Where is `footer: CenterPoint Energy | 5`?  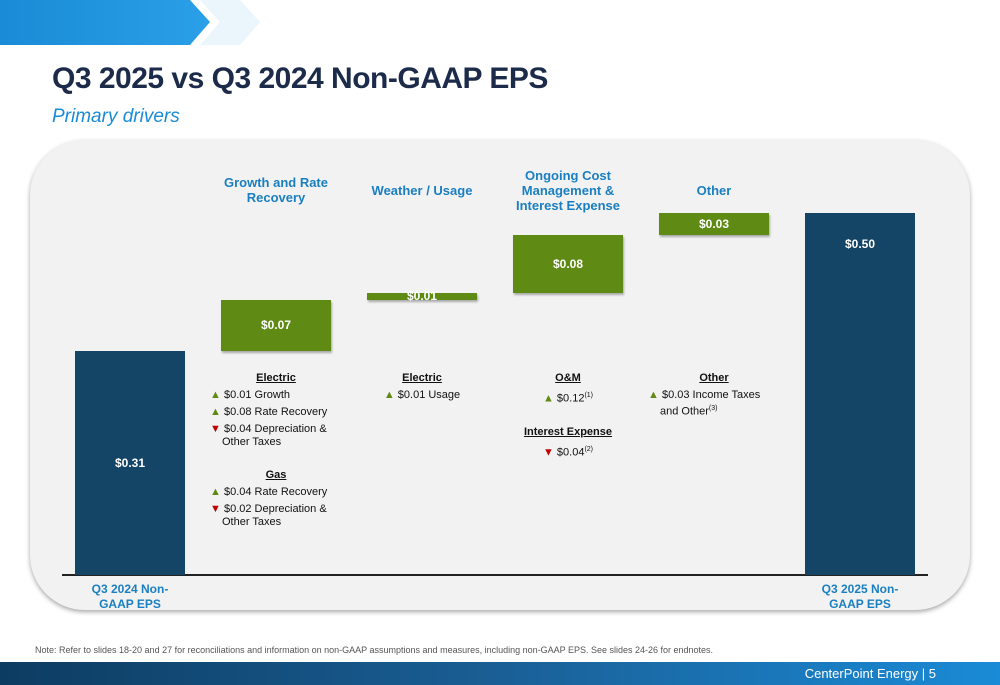 footer: CenterPoint Energy | 5 is located at coordinates (870, 673).